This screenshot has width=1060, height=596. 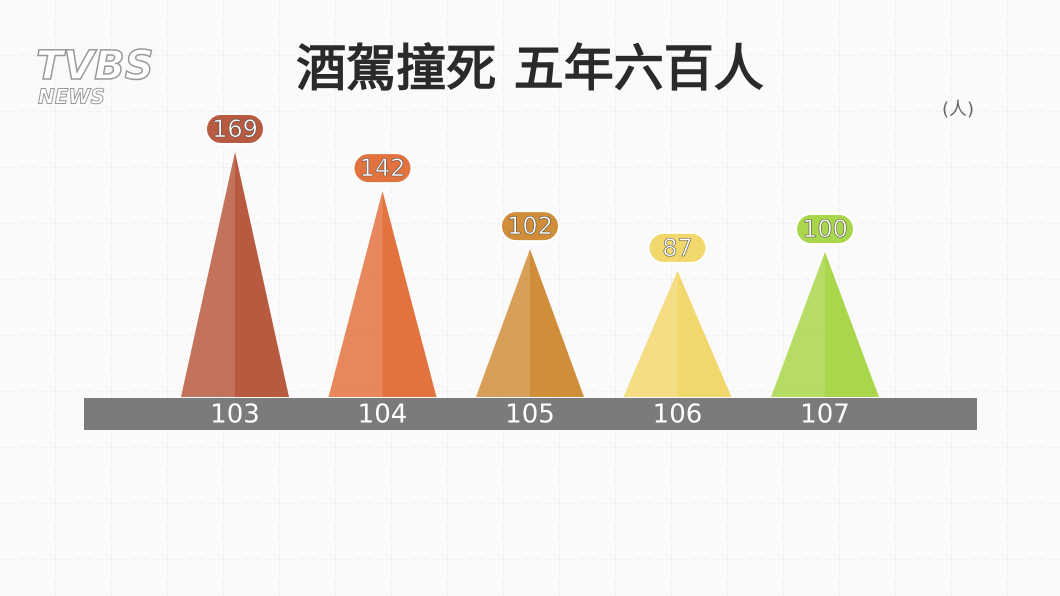 I want to click on x-tick-label: 107, so click(x=825, y=415).